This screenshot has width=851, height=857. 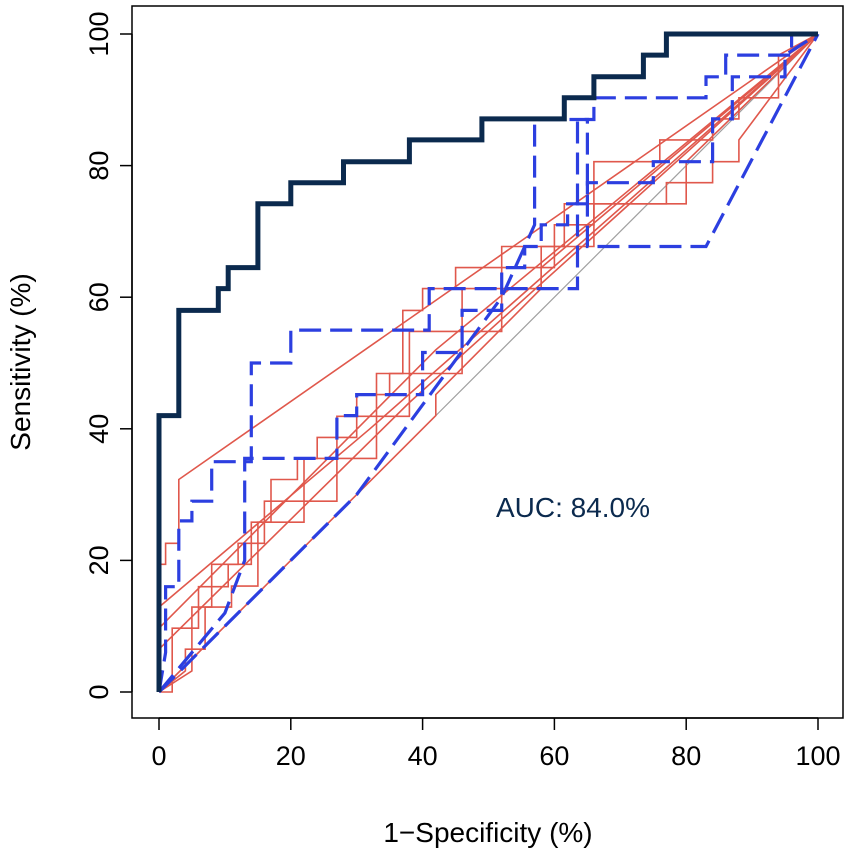 I want to click on y-tick-label: 60, so click(x=99, y=297).